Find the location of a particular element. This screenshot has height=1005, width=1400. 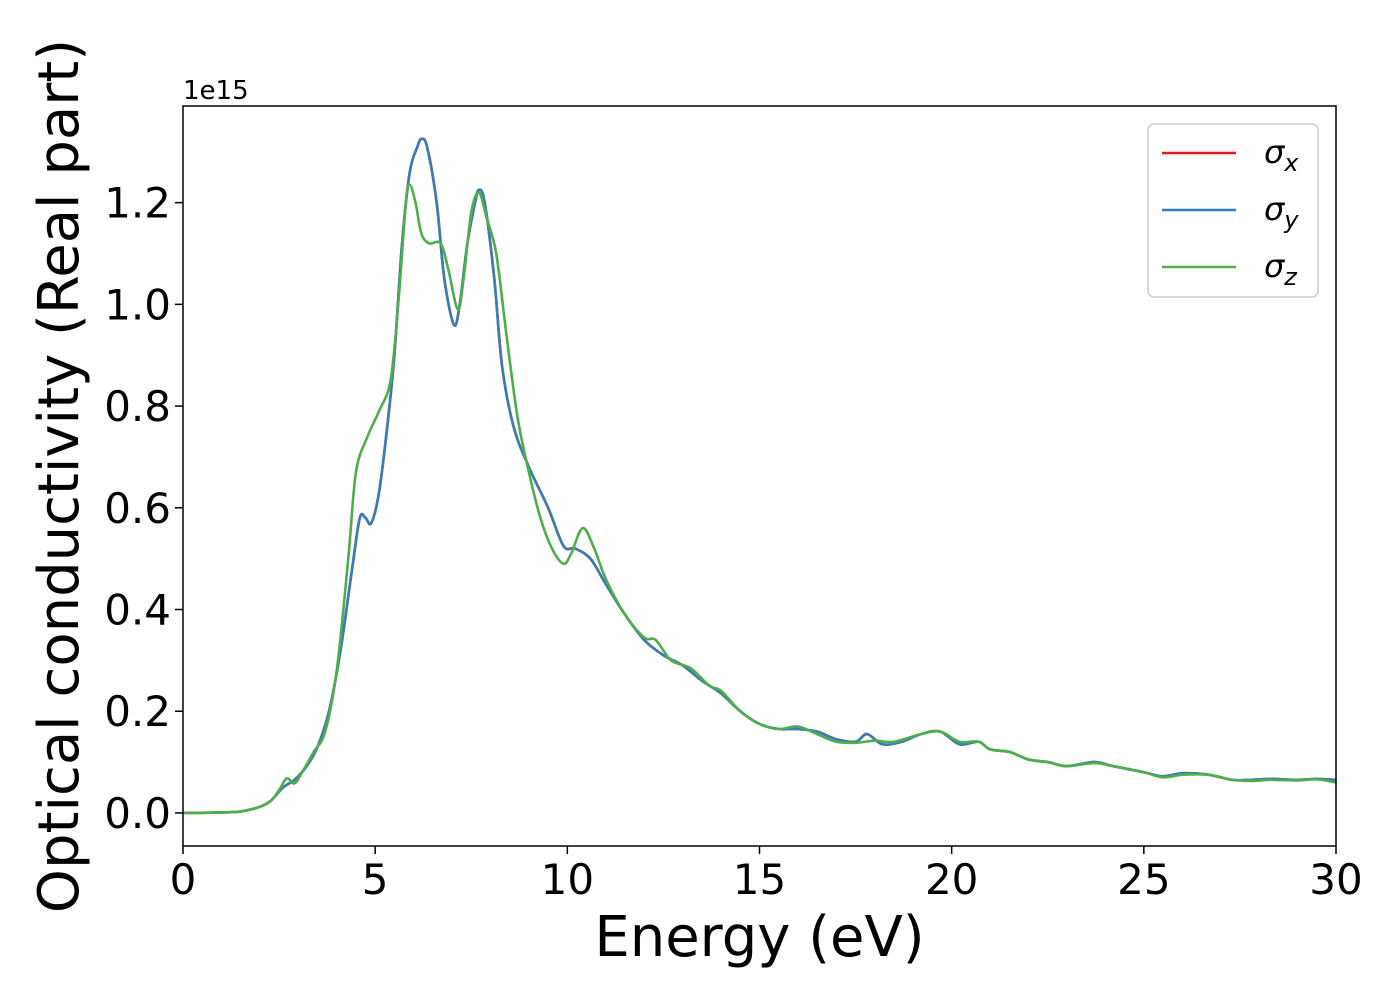

y-tick-label: 0.2 is located at coordinates (137, 711).